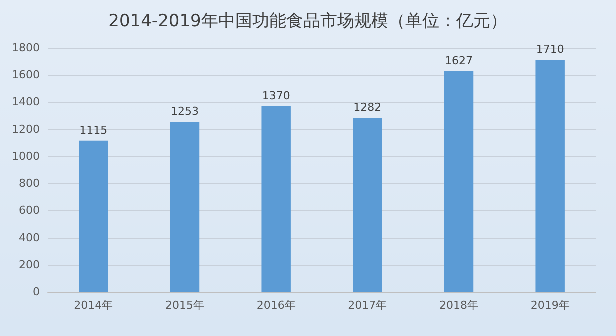  What do you see at coordinates (26, 156) in the screenshot?
I see `y-tick-label: 1000` at bounding box center [26, 156].